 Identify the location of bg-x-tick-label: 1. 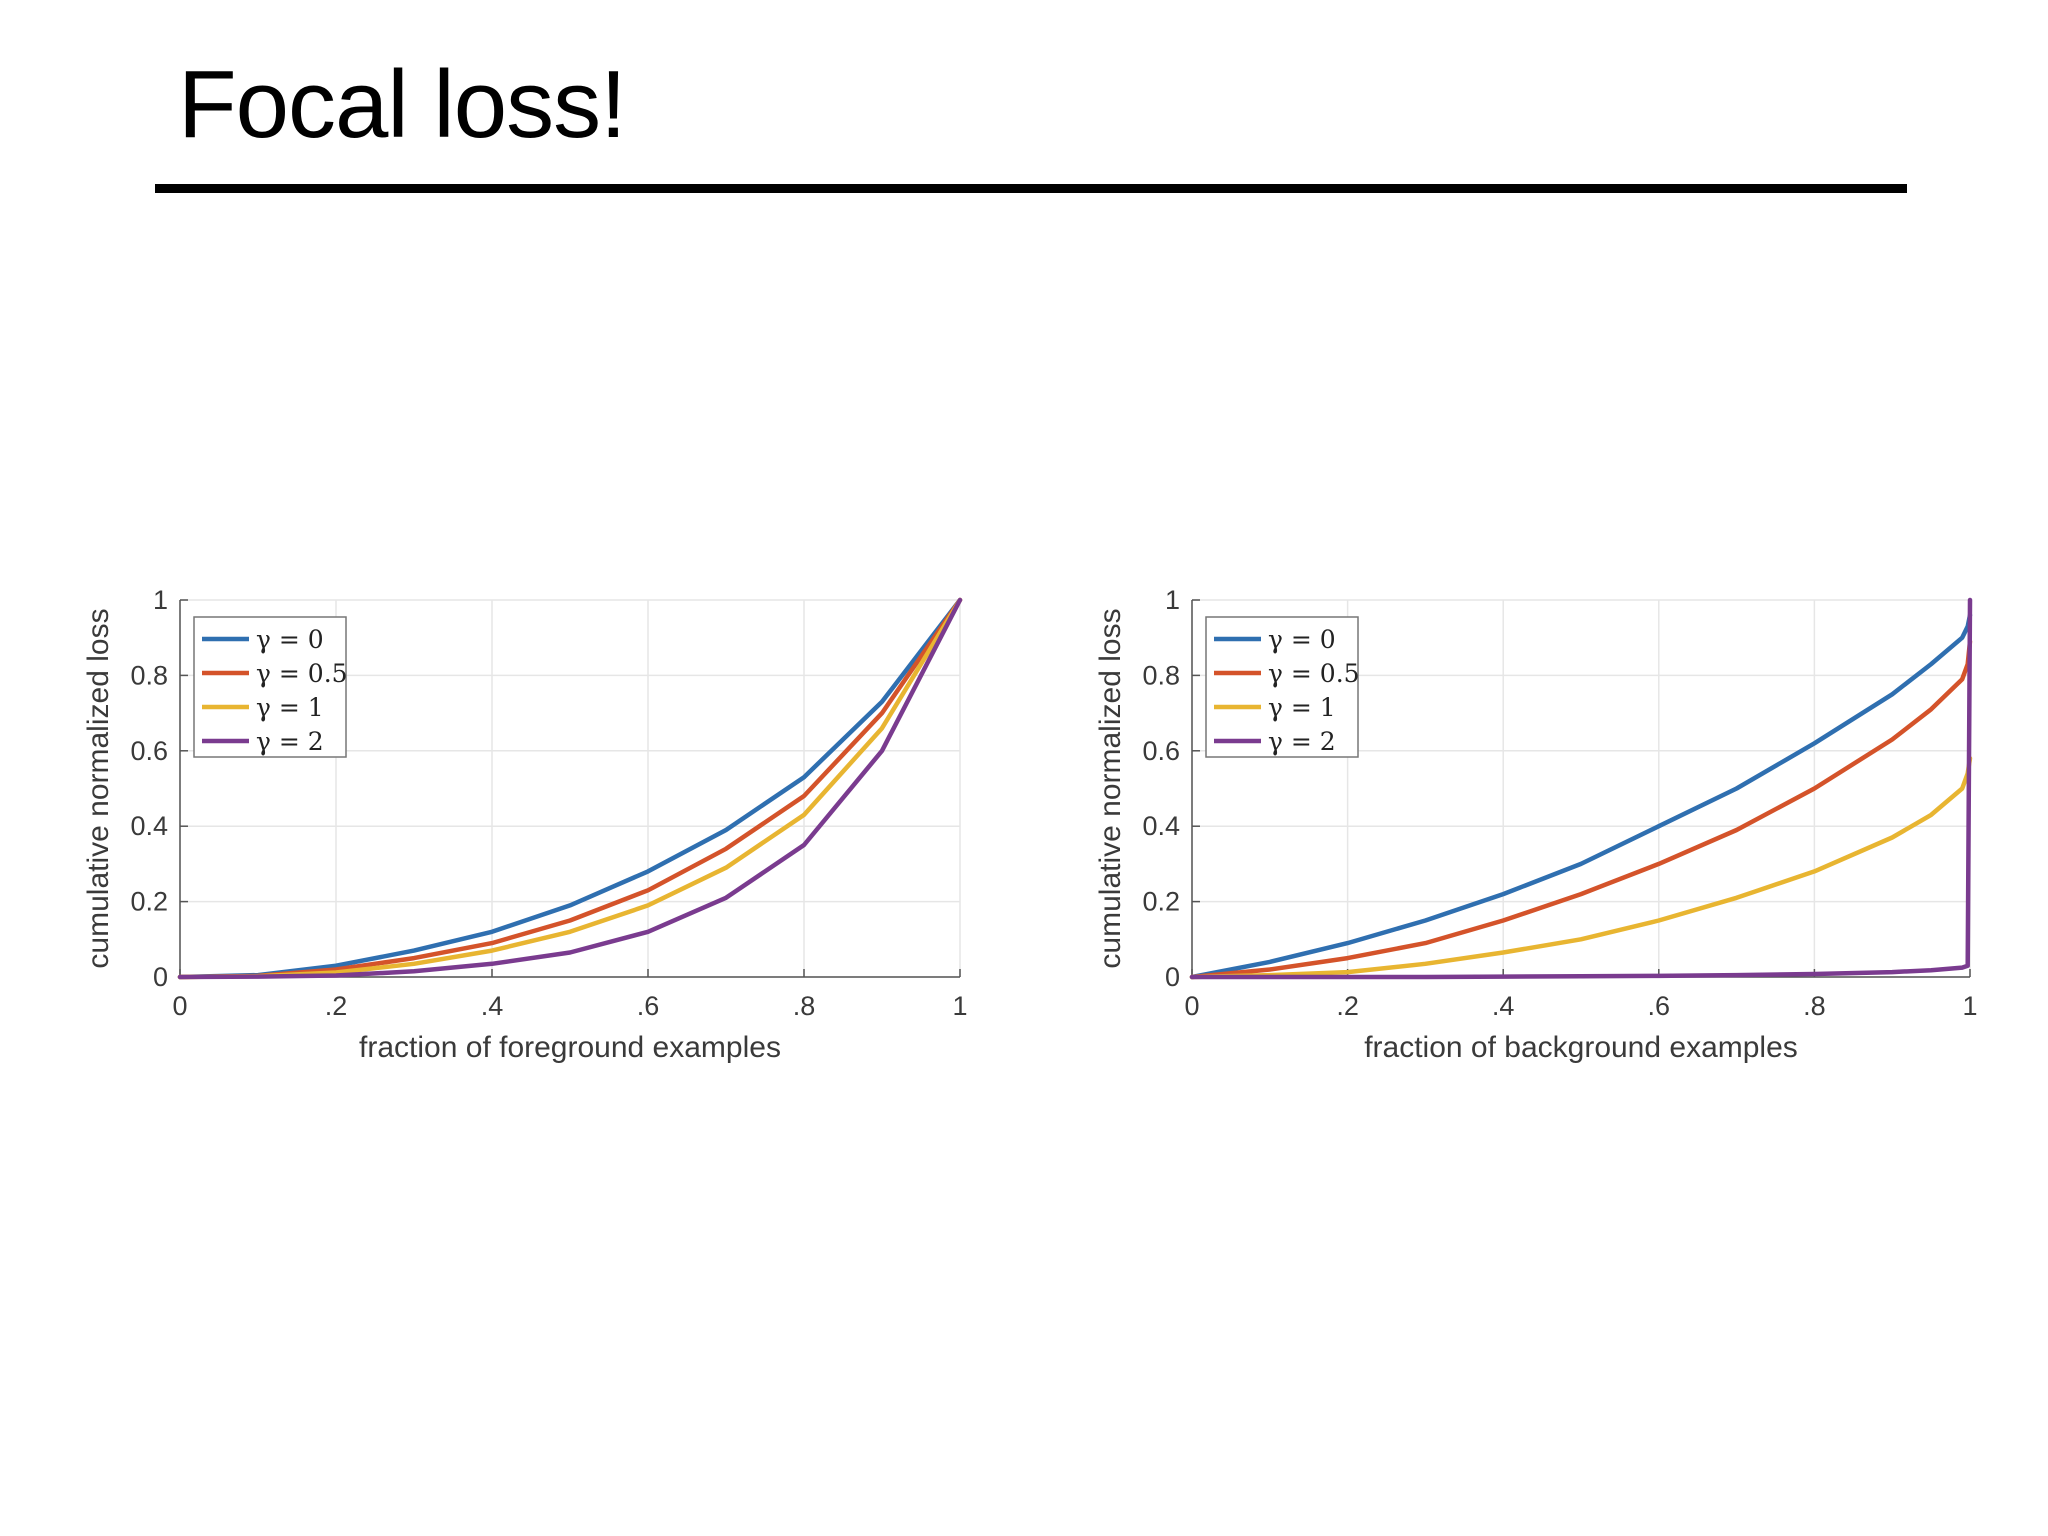
(1969, 1006).